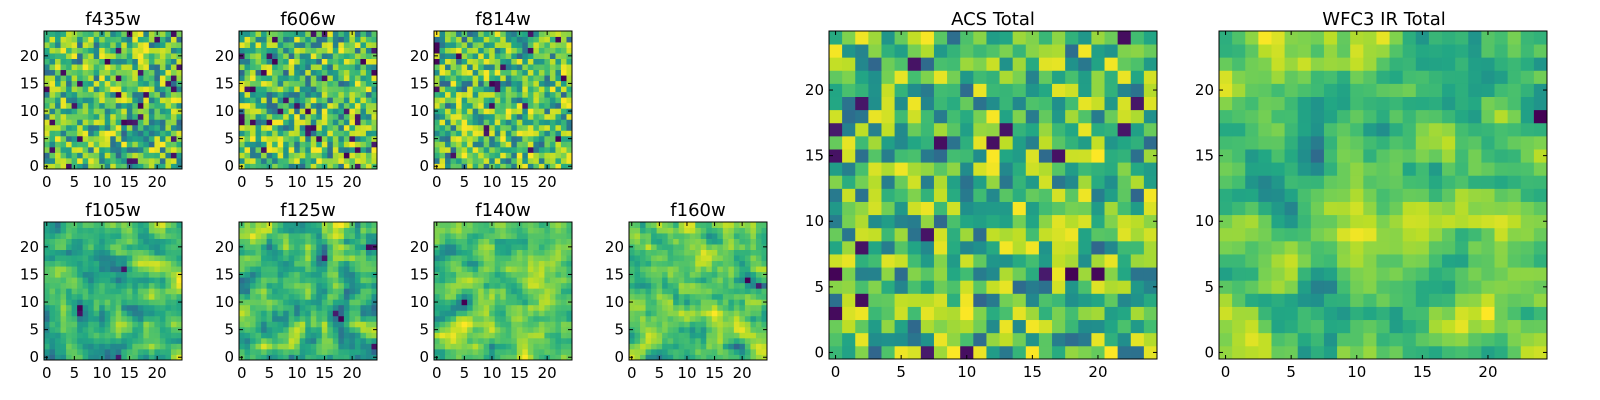 This screenshot has height=400, width=1600. I want to click on y-tick-label: 15, so click(29, 83).